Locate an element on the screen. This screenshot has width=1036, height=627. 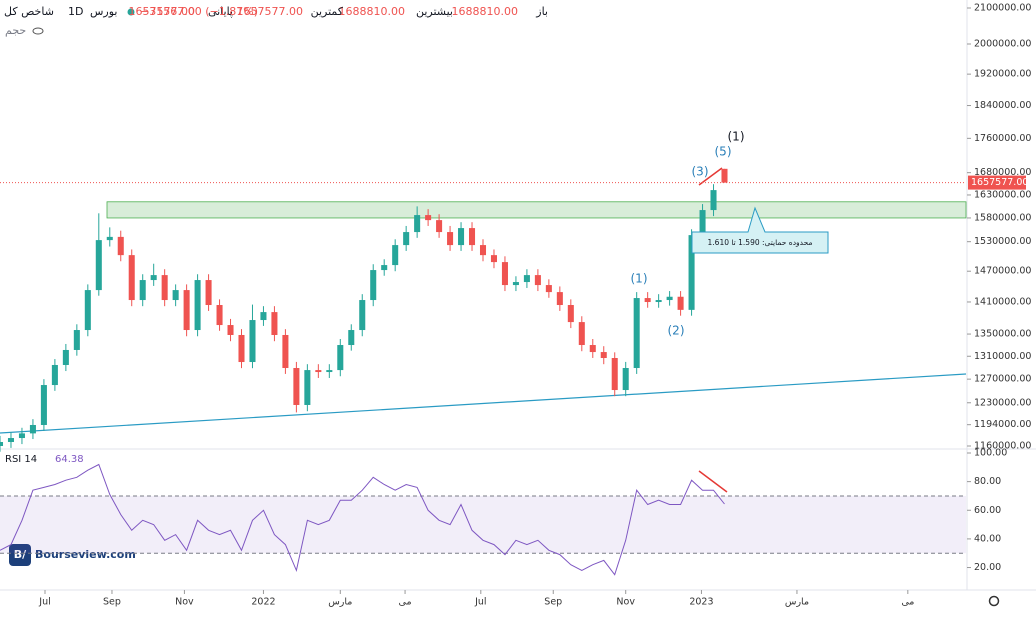
y-tick-label: 1630000.00 is located at coordinates (1002, 194).